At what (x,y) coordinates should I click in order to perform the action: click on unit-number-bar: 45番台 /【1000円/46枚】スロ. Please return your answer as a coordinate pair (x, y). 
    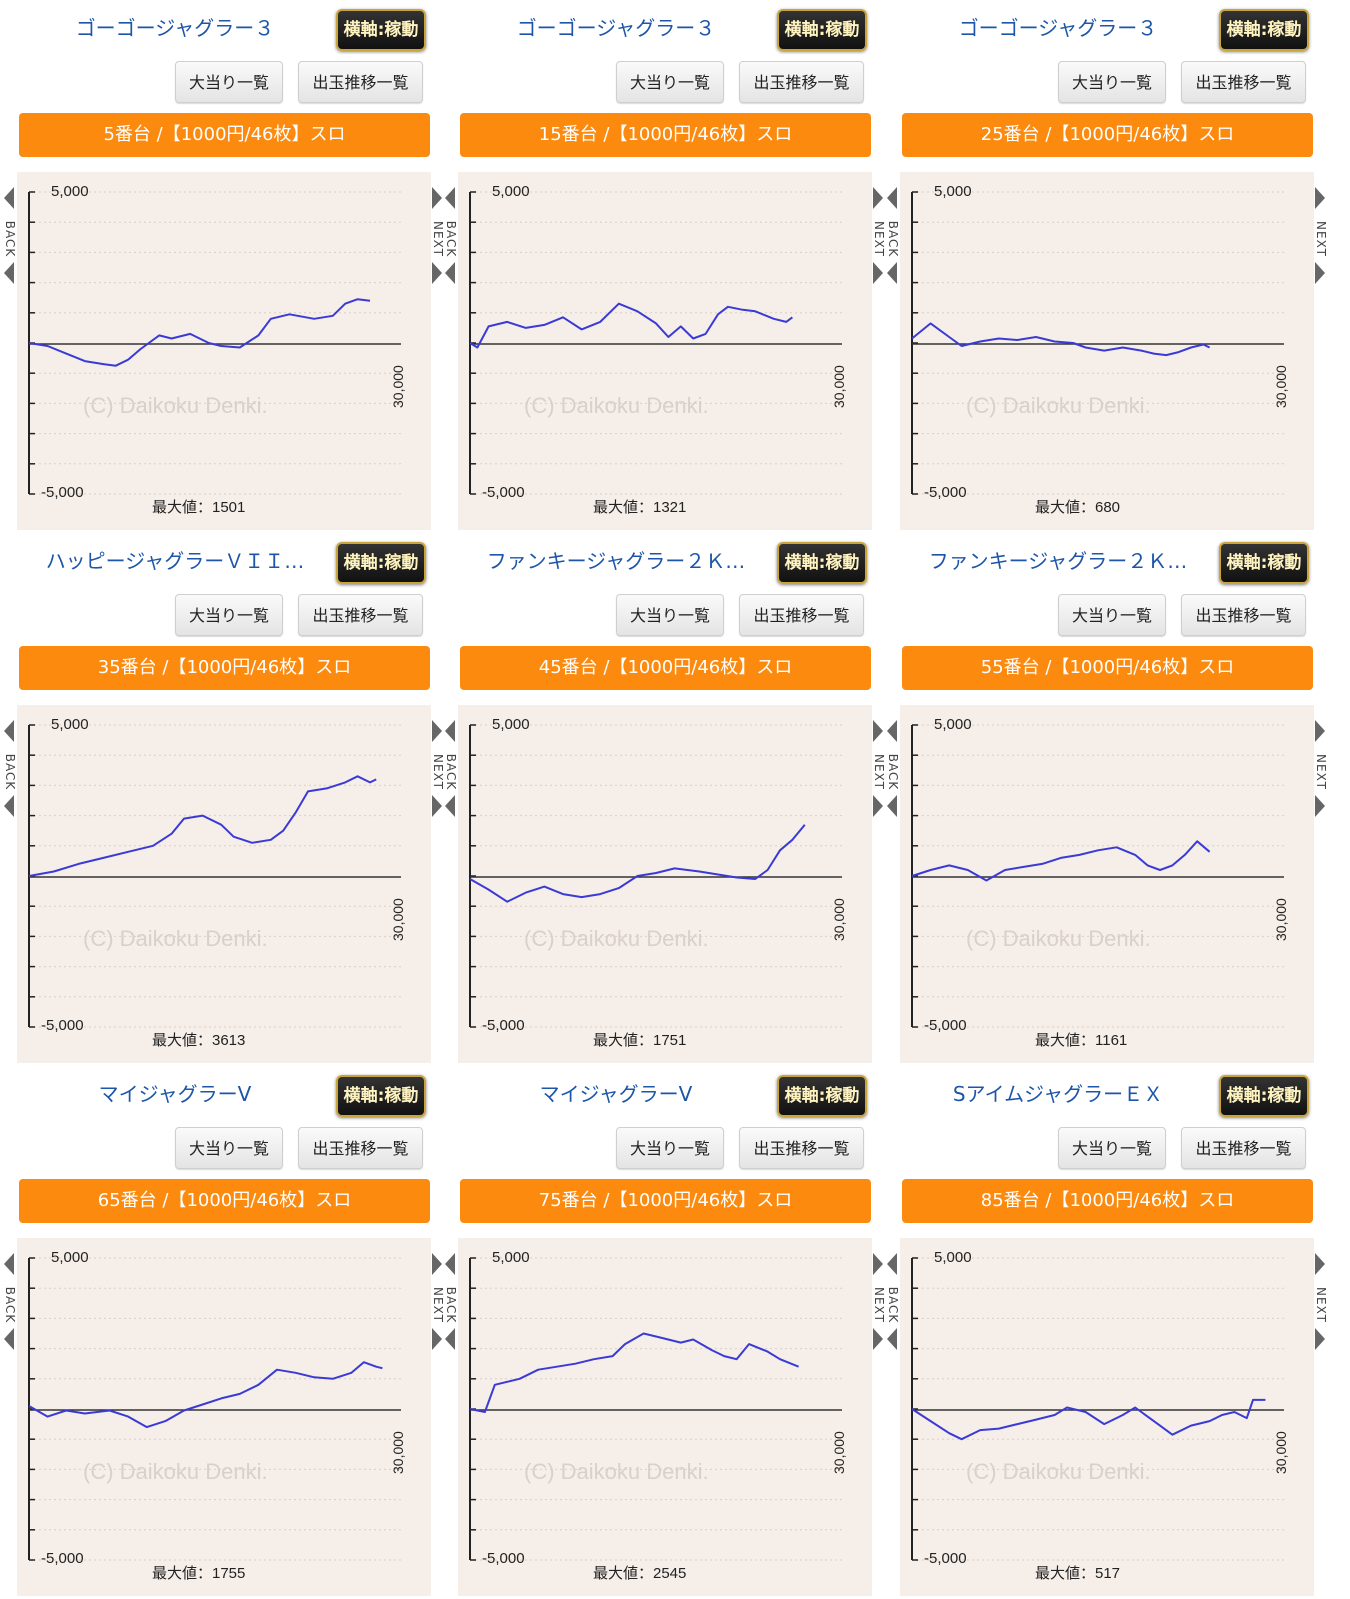
    Looking at the image, I should click on (665, 668).